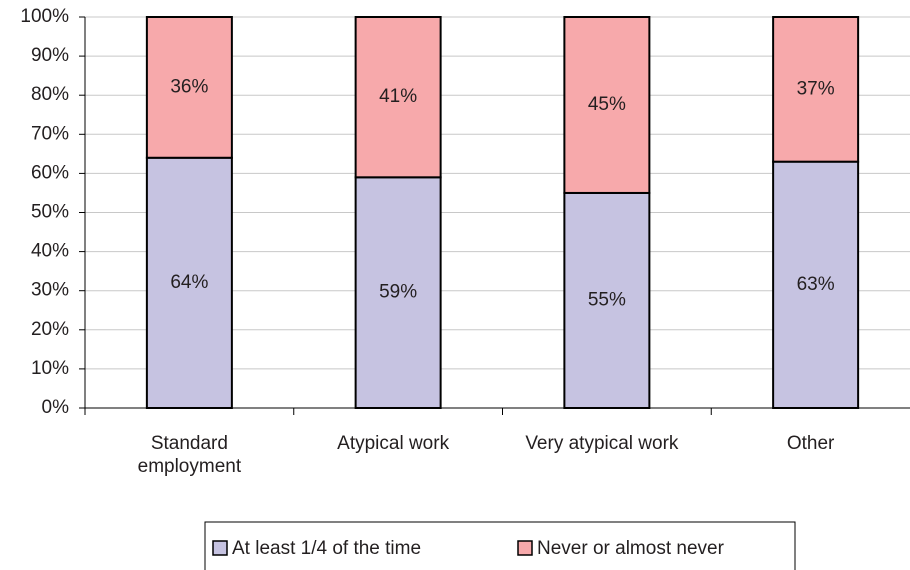  What do you see at coordinates (50, 94) in the screenshot?
I see `y-tick-label: 80%` at bounding box center [50, 94].